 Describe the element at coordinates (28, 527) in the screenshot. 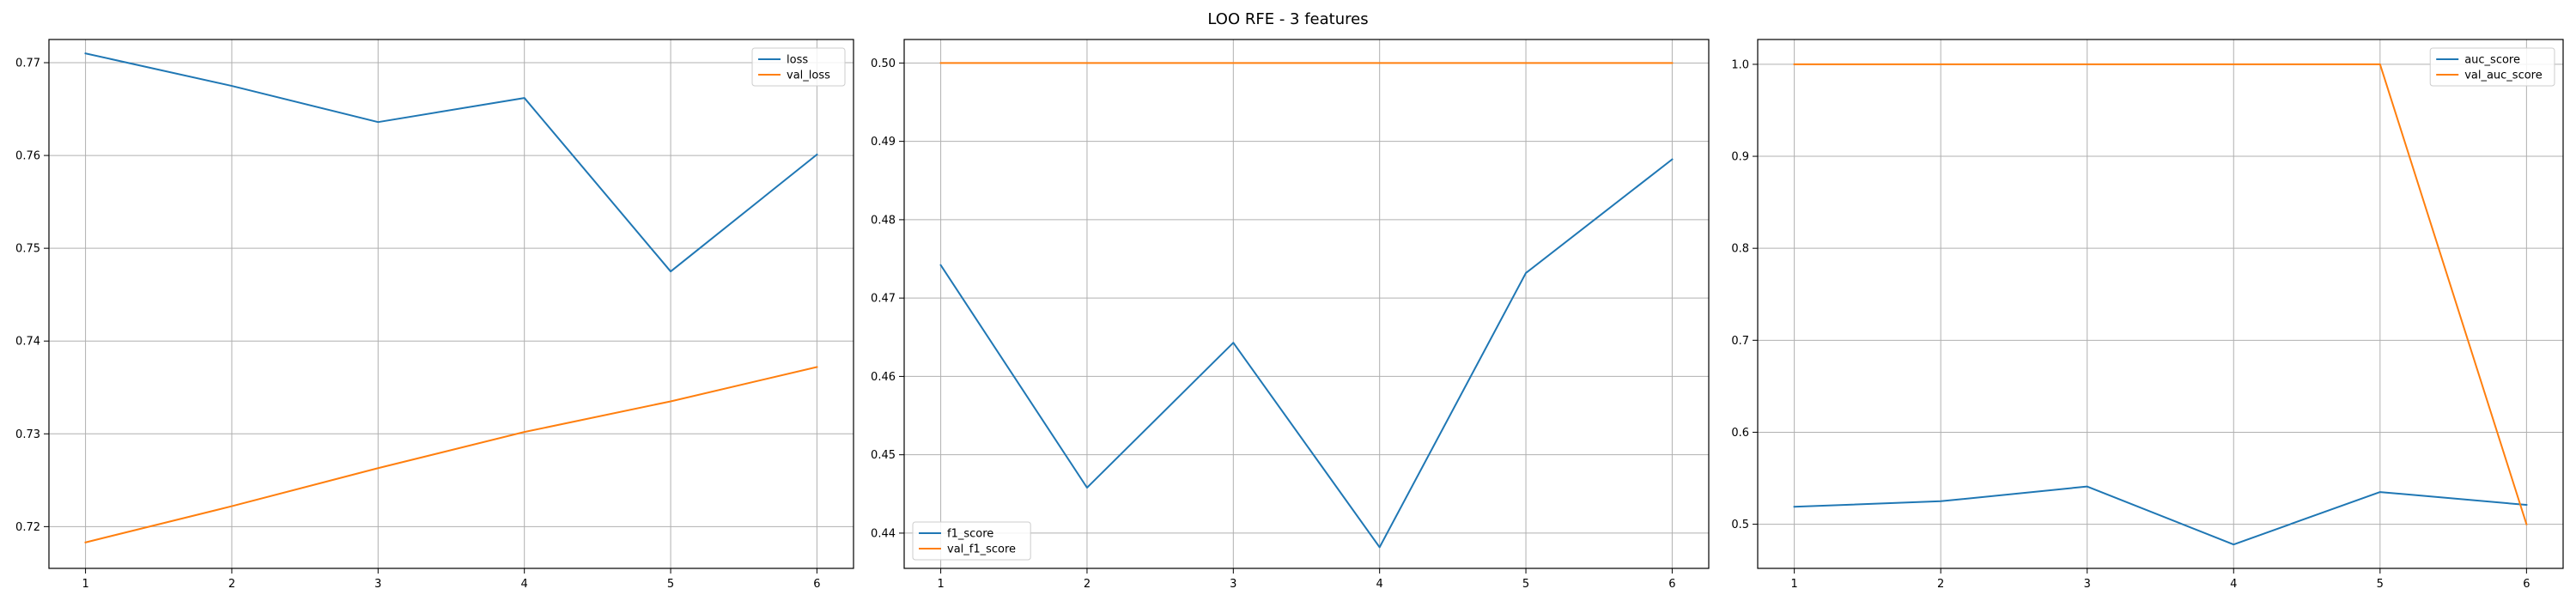

I see `y-tick-label: 0.72` at that location.